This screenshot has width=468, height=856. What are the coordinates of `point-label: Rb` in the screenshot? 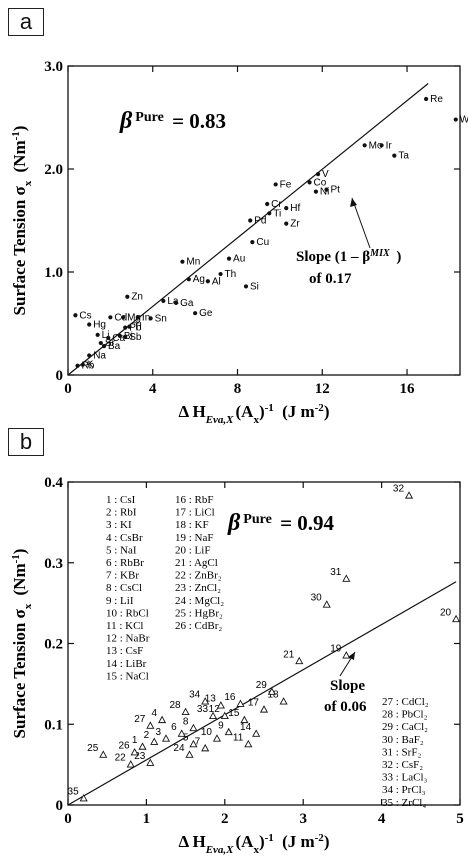 It's located at (88, 366).